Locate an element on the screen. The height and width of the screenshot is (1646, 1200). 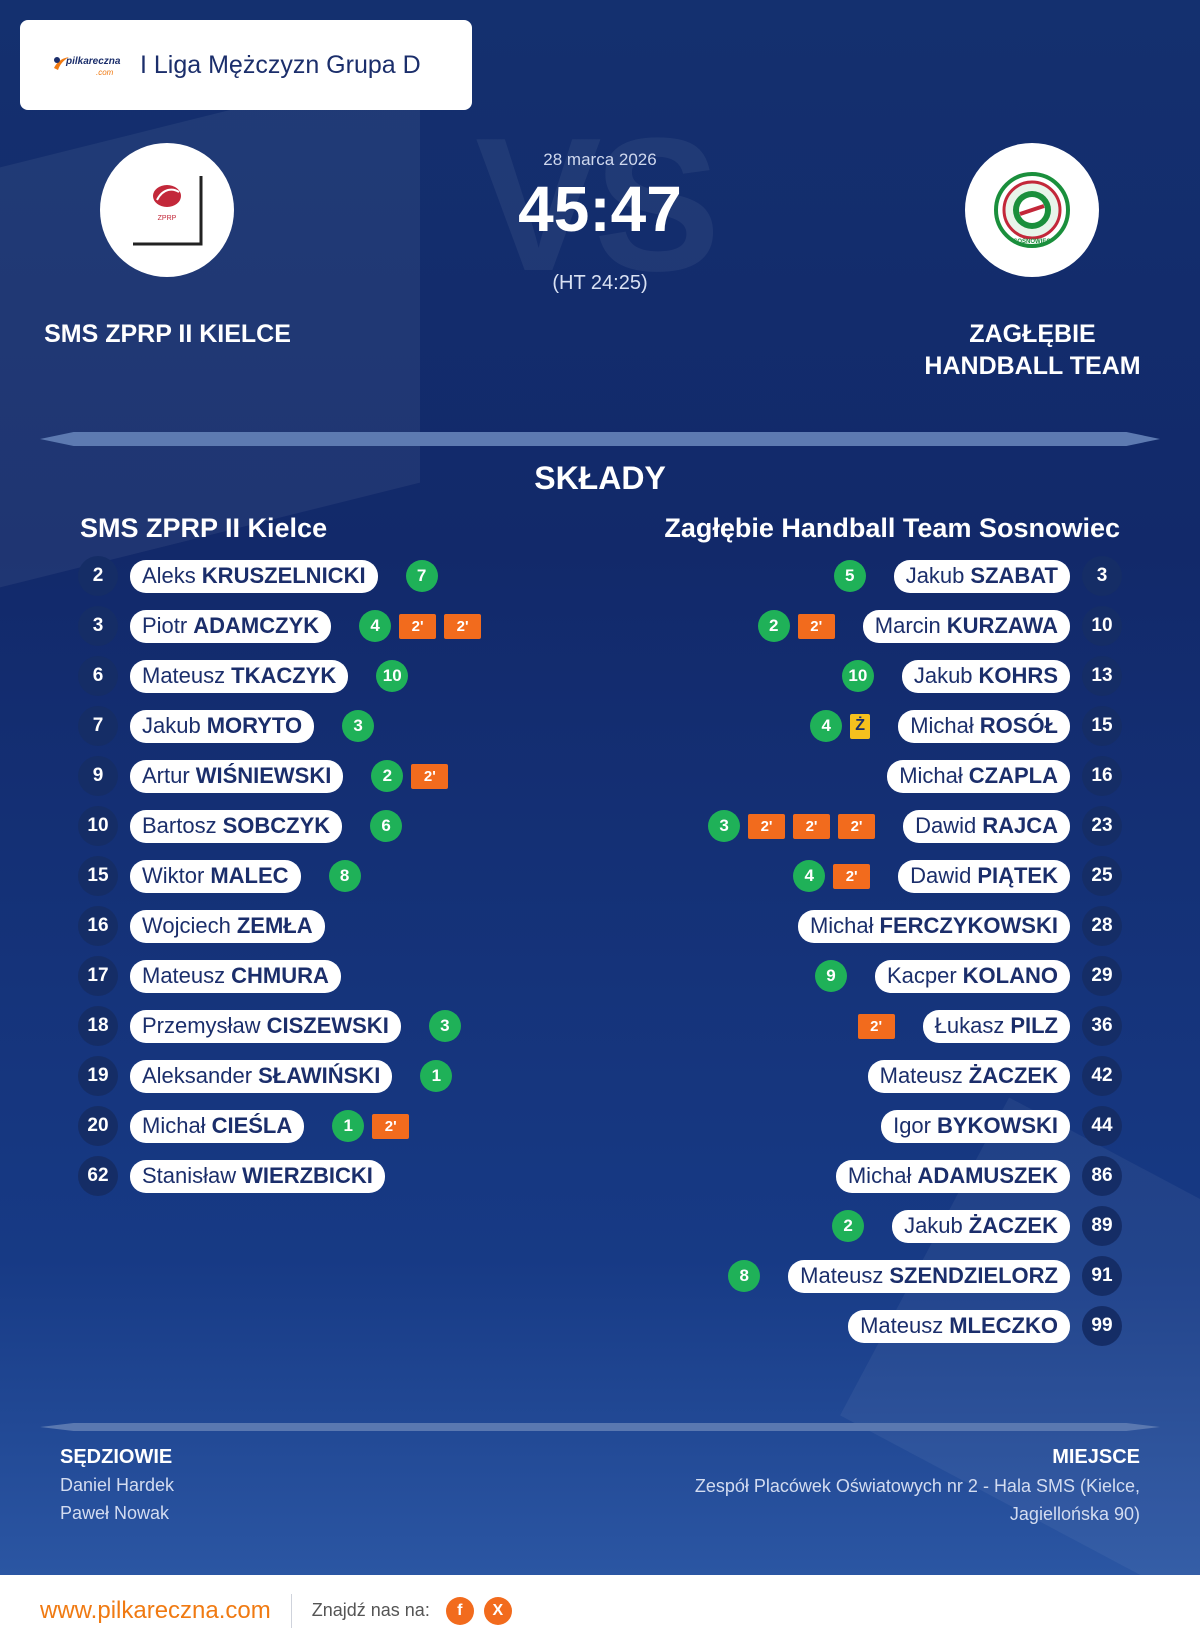
player-name: Jakub KOHRS is located at coordinates (985, 676).